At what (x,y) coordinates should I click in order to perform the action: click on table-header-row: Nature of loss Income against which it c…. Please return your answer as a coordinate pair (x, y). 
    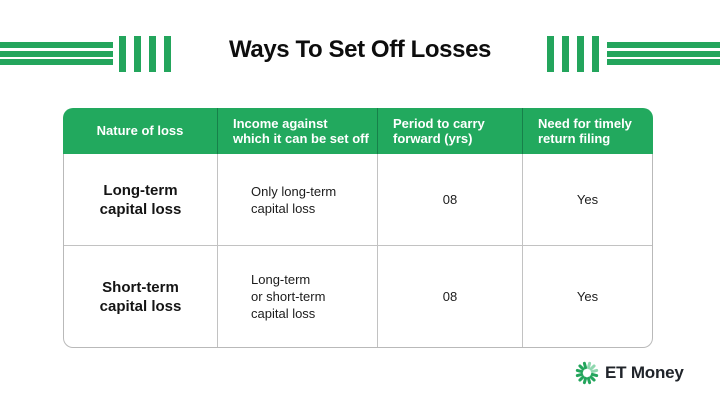
    Looking at the image, I should click on (358, 131).